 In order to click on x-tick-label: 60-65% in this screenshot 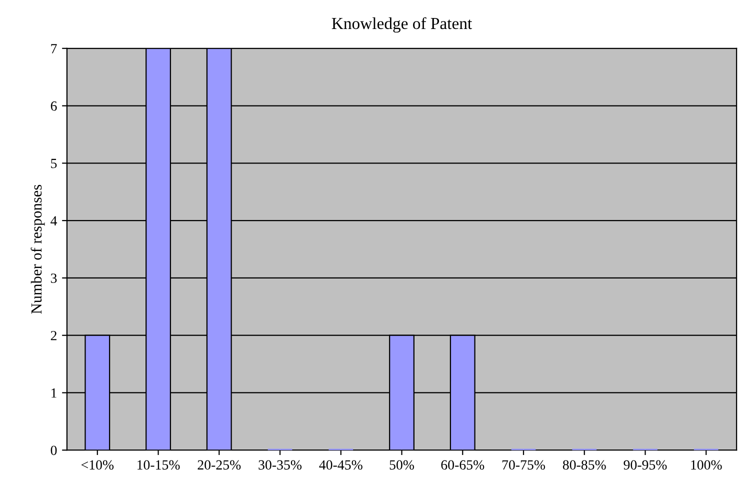, I will do `click(462, 465)`.